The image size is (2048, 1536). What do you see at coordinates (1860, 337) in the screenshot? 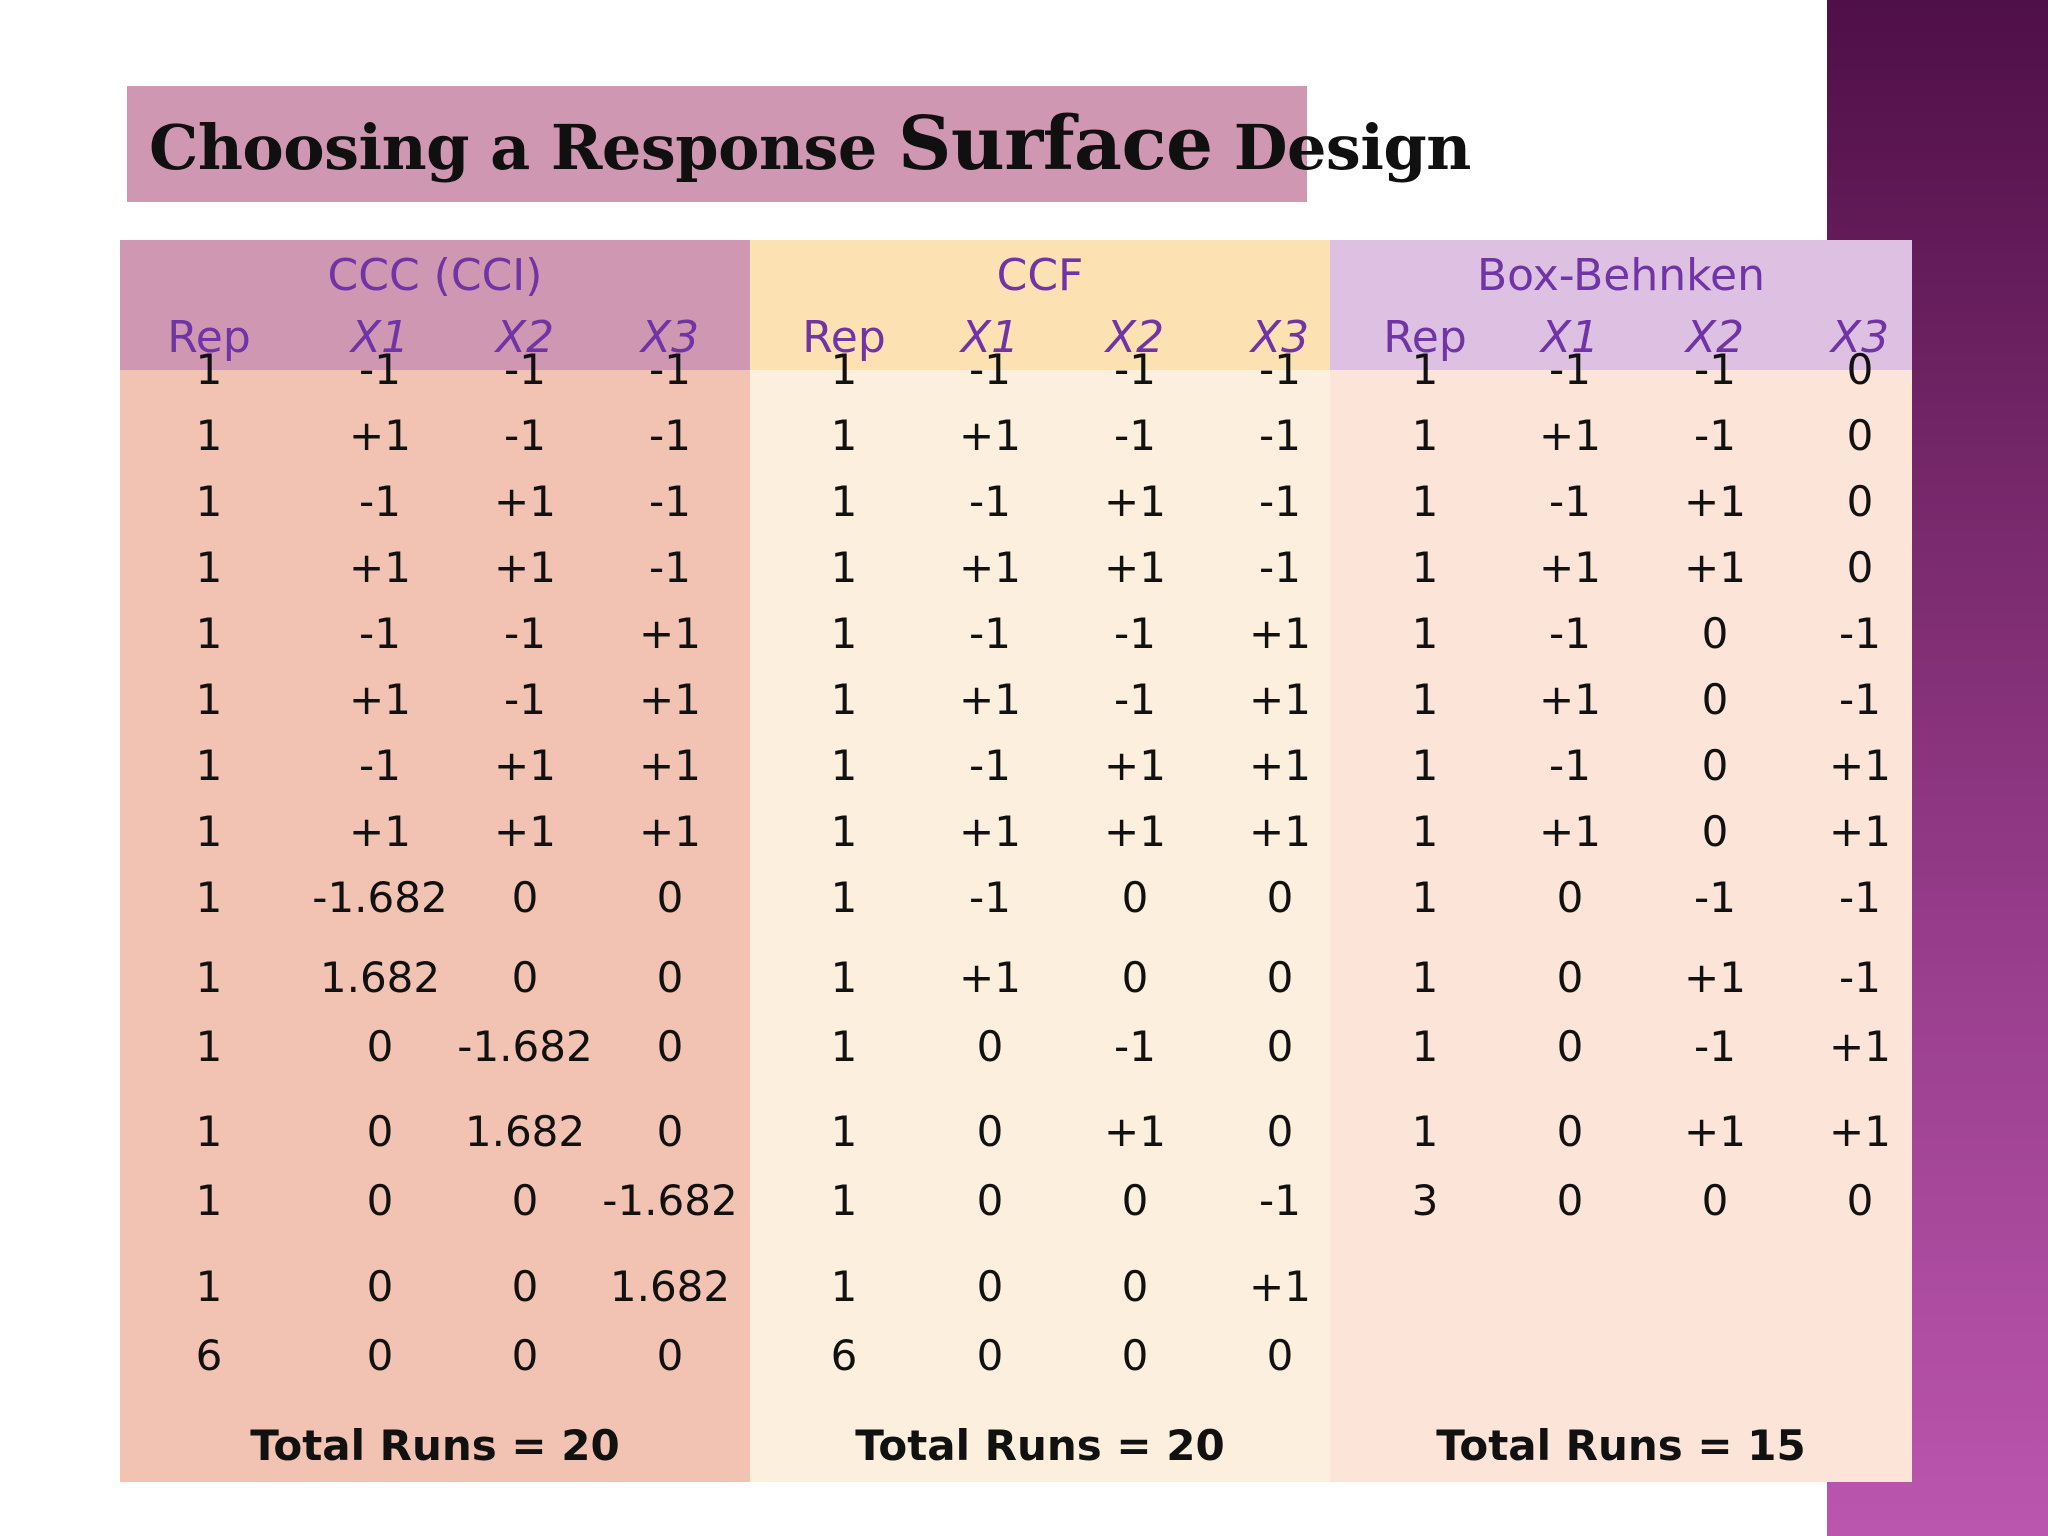
I see `column-header: X3` at bounding box center [1860, 337].